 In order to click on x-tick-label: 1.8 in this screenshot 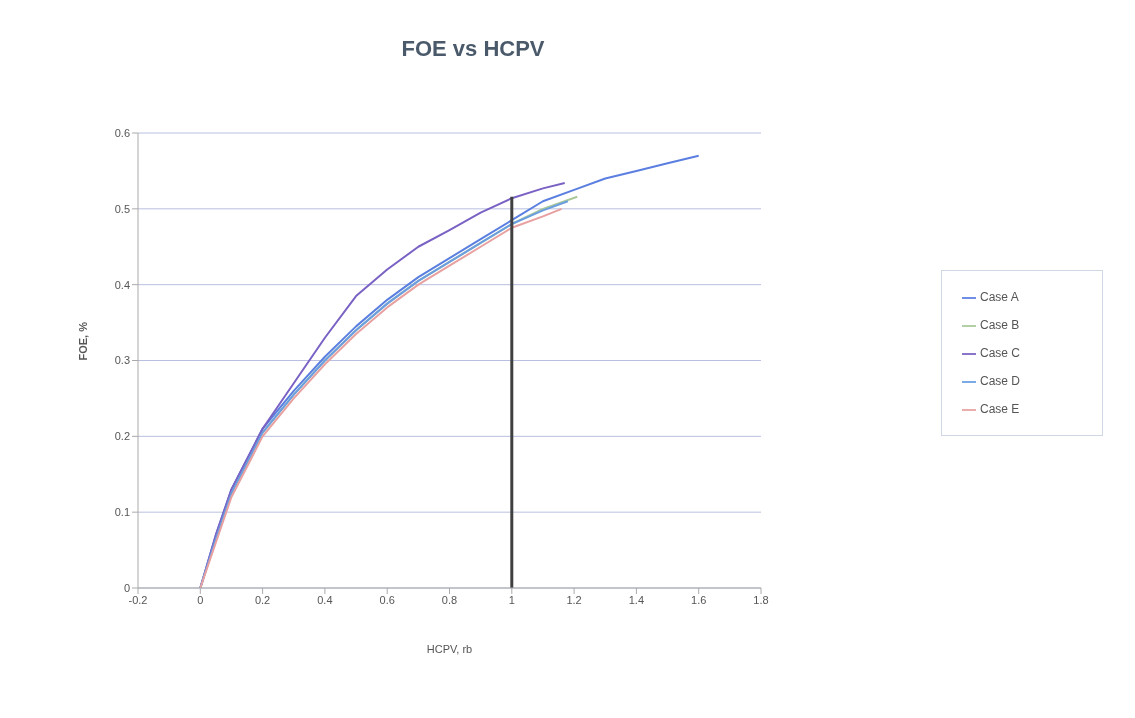, I will do `click(761, 599)`.